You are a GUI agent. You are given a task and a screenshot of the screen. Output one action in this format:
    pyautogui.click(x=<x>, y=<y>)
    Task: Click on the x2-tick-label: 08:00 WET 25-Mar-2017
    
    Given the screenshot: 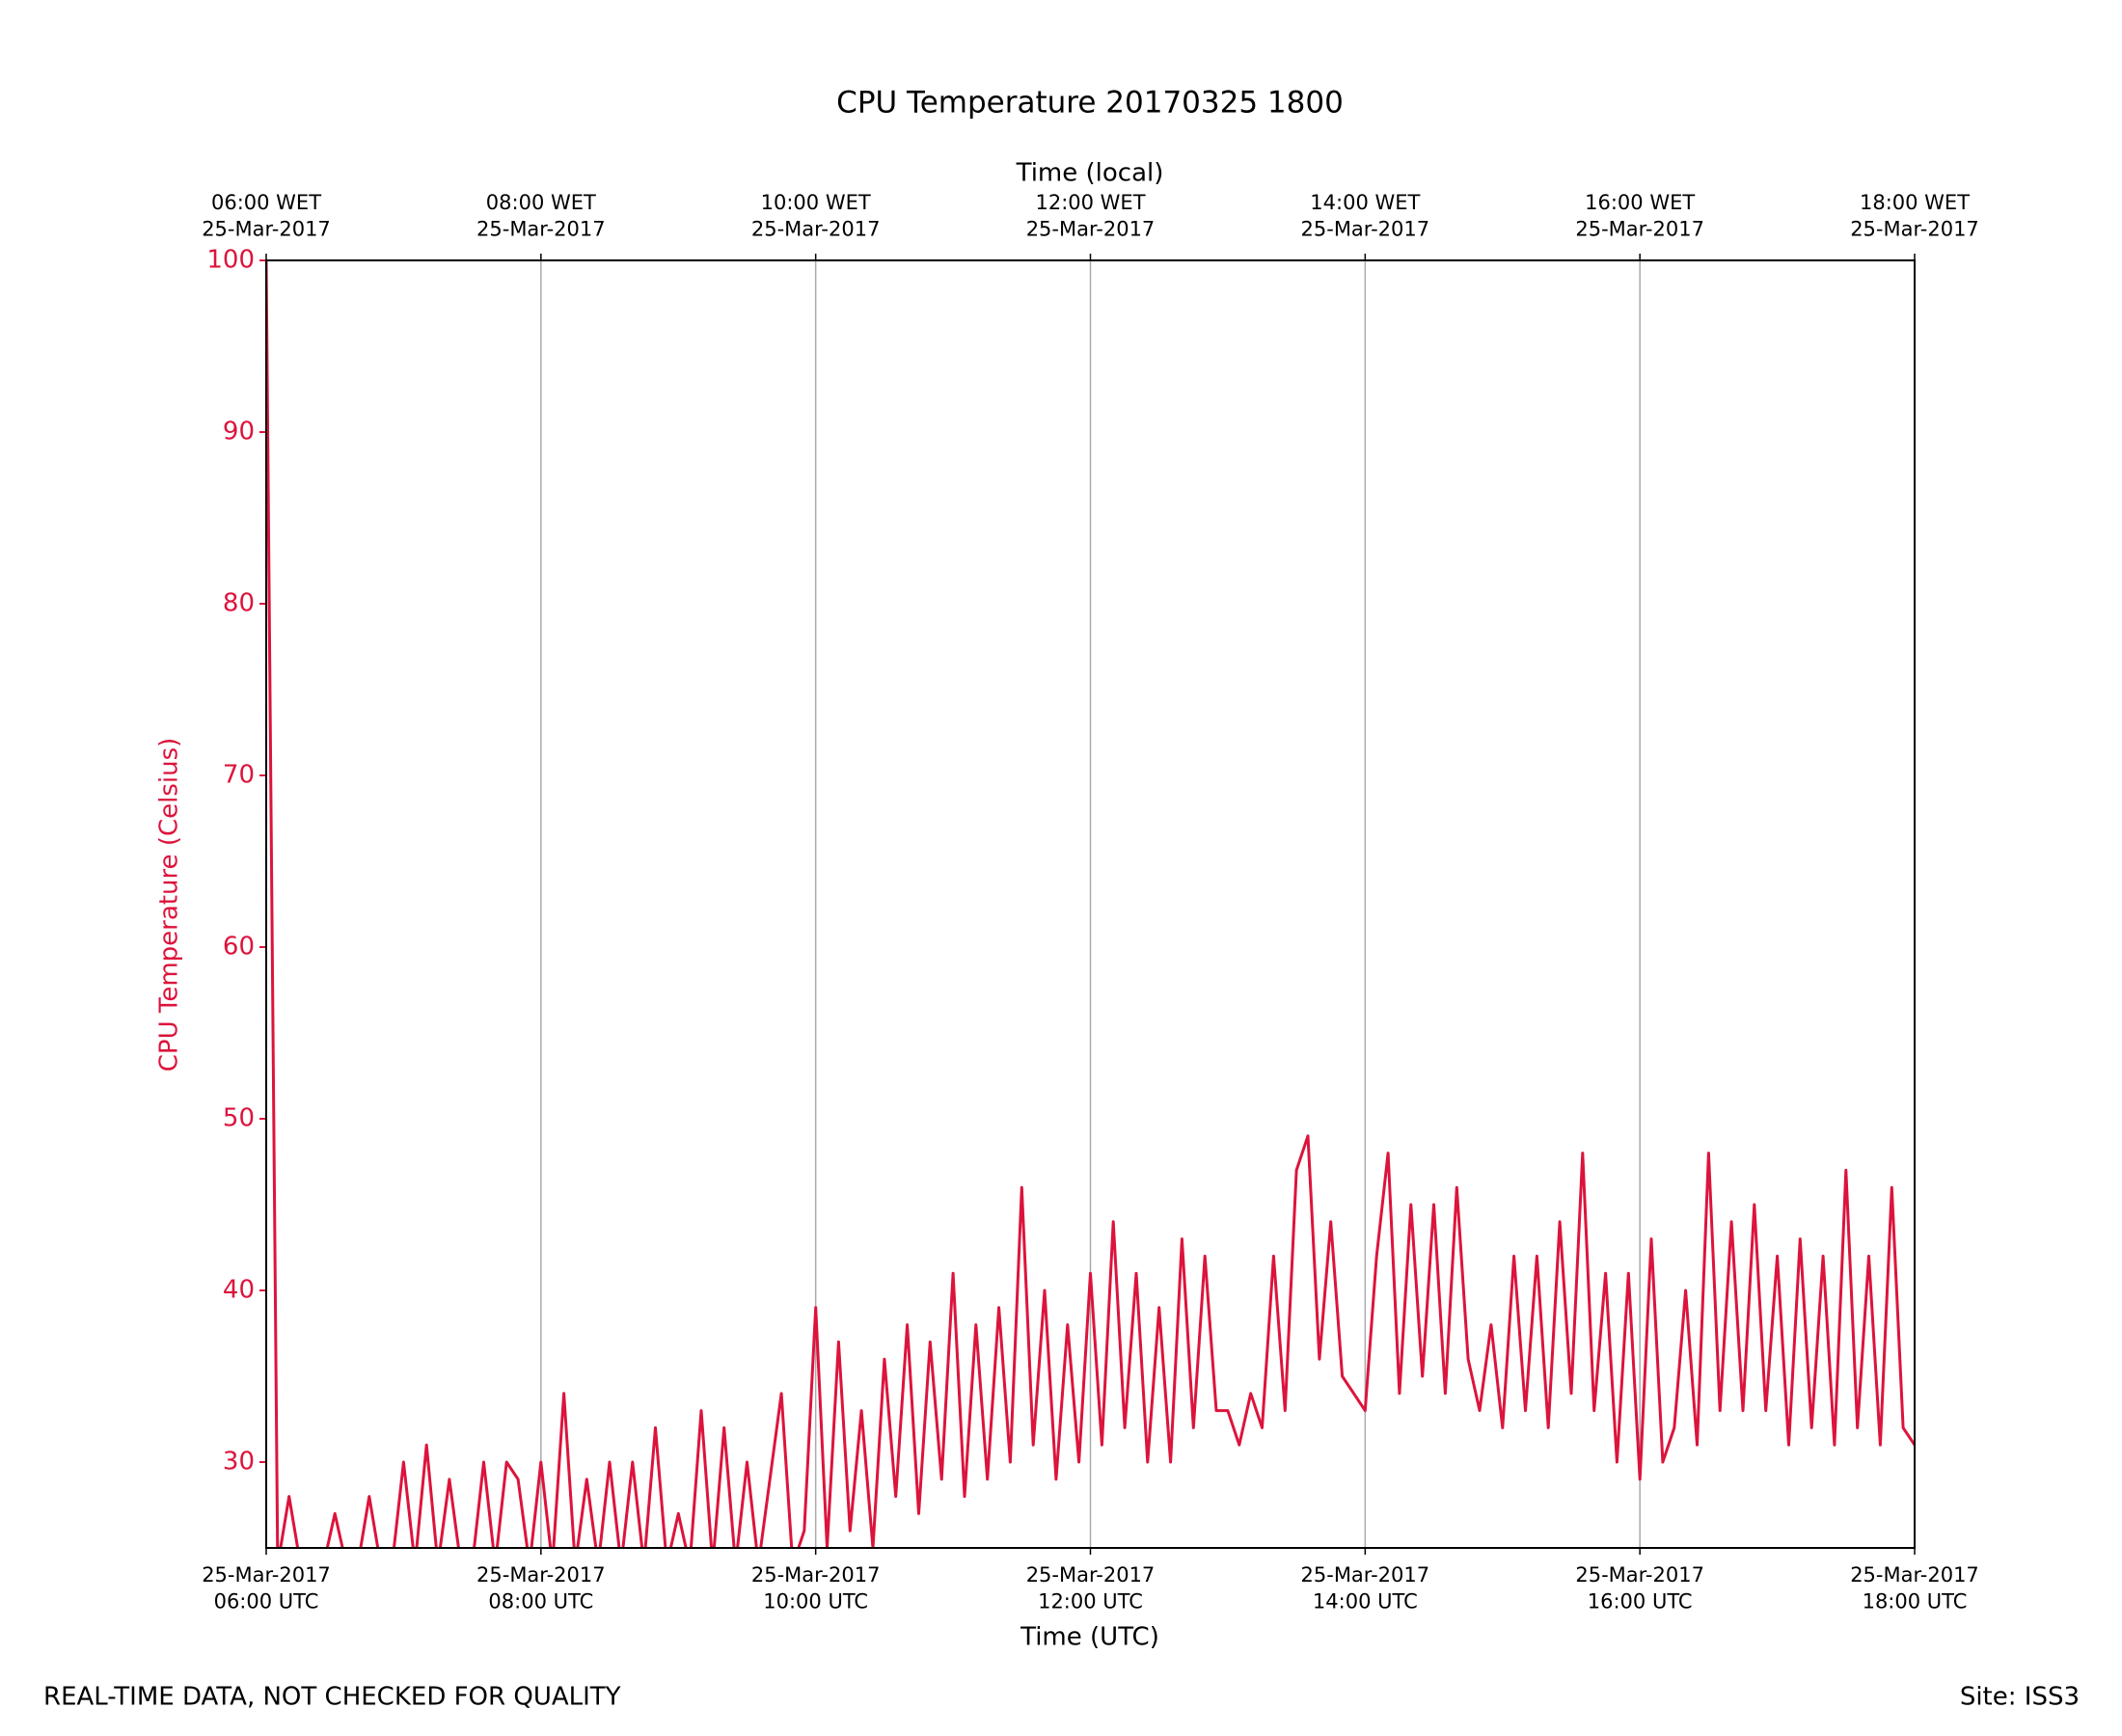 What is the action you would take?
    pyautogui.click(x=541, y=215)
    